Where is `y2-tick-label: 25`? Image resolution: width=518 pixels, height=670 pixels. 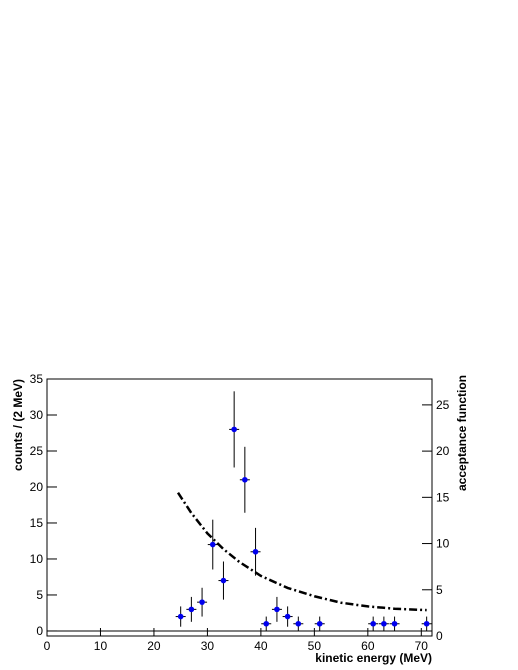 y2-tick-label: 25 is located at coordinates (443, 405).